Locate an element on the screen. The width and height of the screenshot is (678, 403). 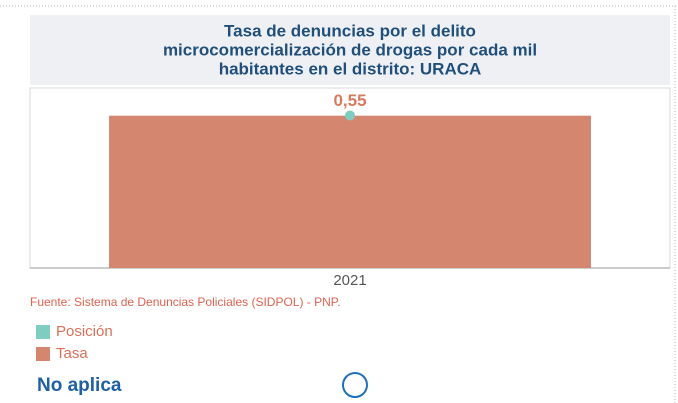
point is located at coordinates (350, 115).